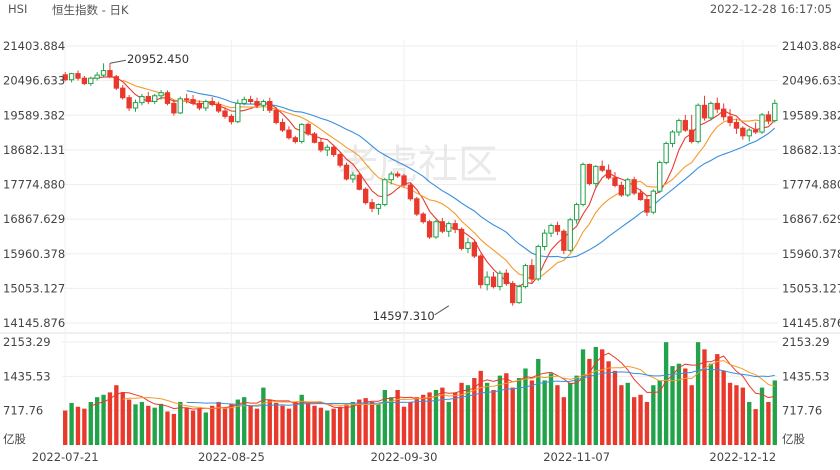 Image resolution: width=840 pixels, height=470 pixels. What do you see at coordinates (418, 165) in the screenshot?
I see `watermark-text: 老虎社区` at bounding box center [418, 165].